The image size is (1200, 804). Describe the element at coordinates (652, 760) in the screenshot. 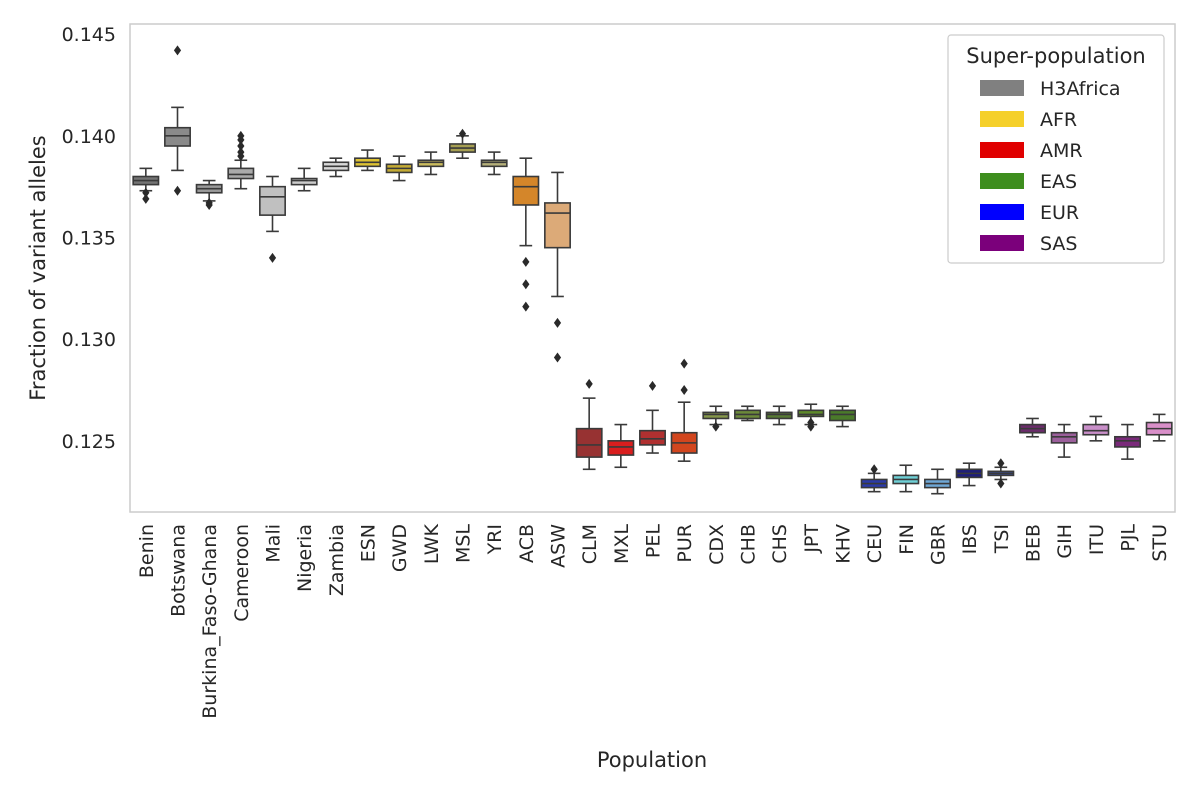

I see `x-axis-label: Population` at that location.